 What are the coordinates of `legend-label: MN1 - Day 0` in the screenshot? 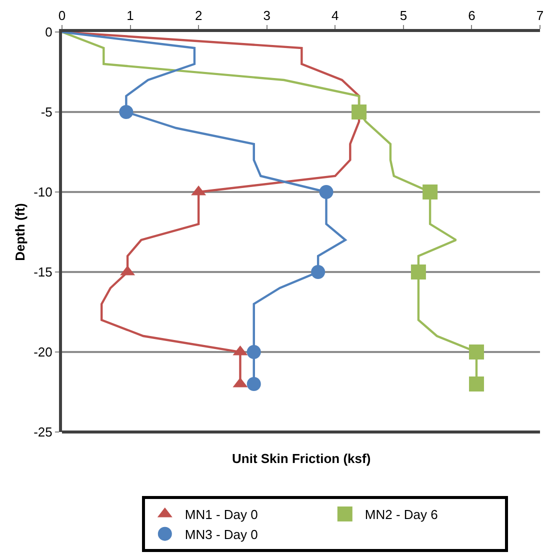 It's located at (221, 514).